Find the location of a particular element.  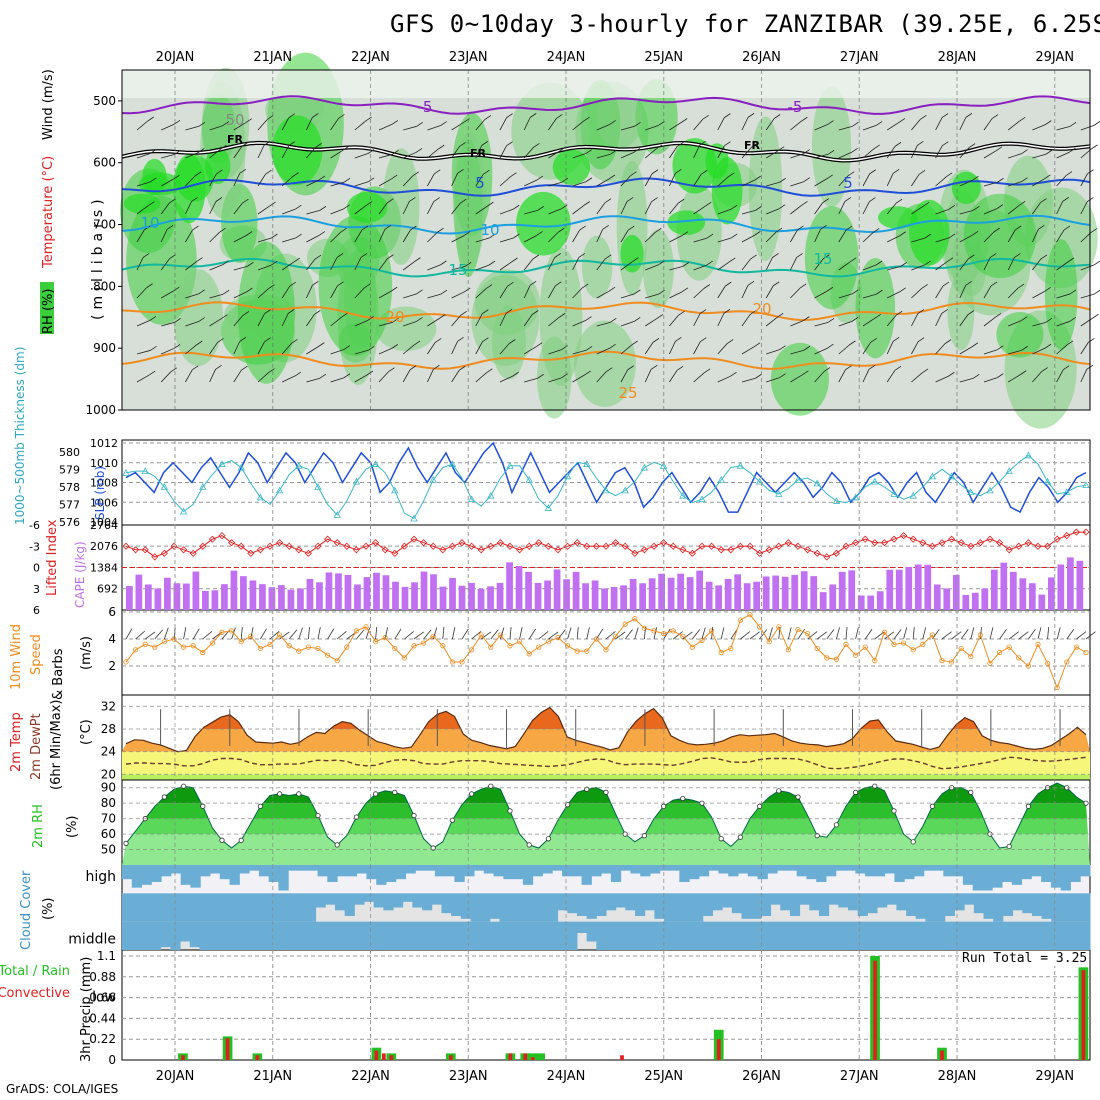

run-total-label: Run Total = 3.25 is located at coordinates (1025, 958).